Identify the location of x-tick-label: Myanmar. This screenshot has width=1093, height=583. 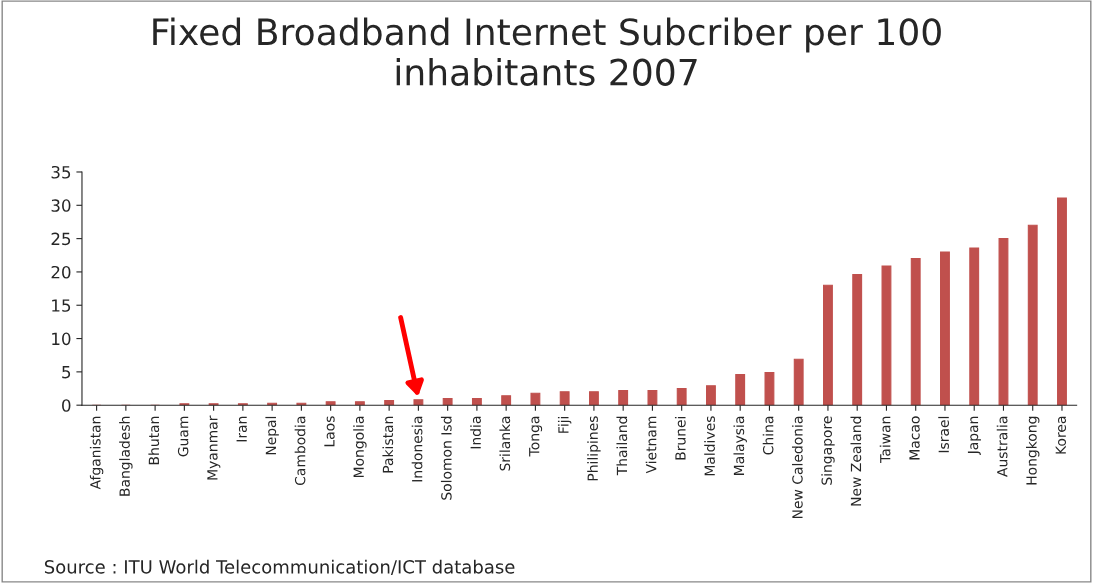
(214, 447).